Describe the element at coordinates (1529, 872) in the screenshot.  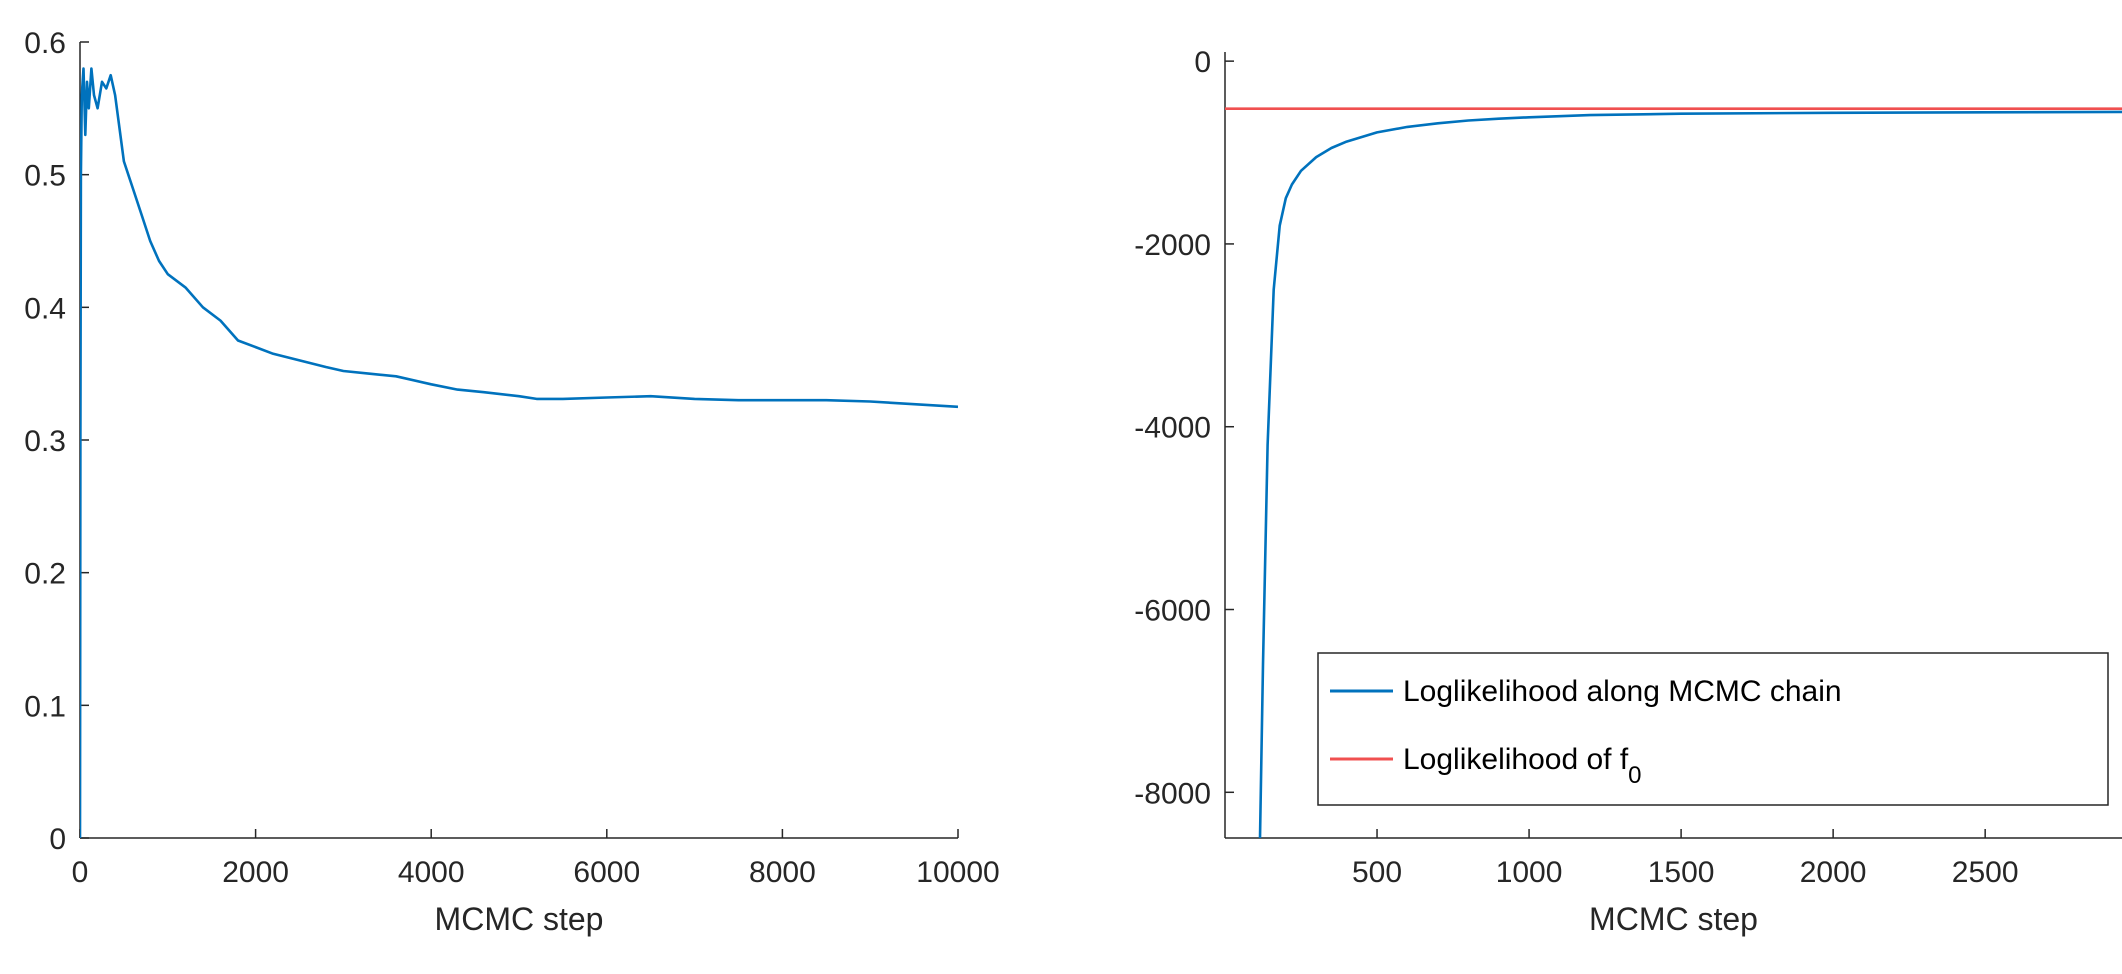
I see `x-tick-label: 1000` at that location.